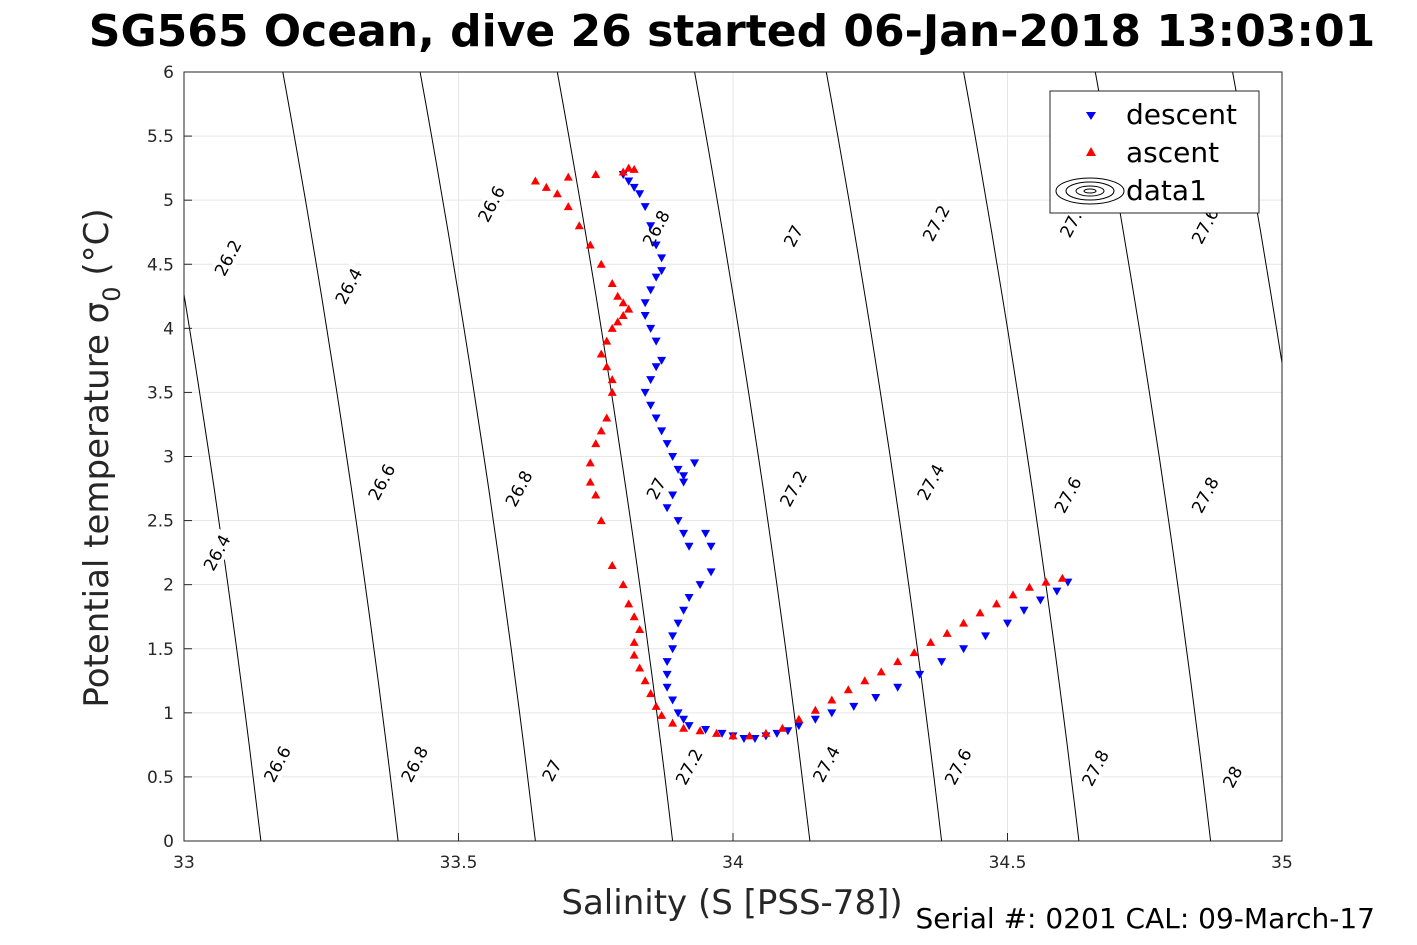 The width and height of the screenshot is (1417, 945). What do you see at coordinates (168, 586) in the screenshot?
I see `y-tick-label: 2` at bounding box center [168, 586].